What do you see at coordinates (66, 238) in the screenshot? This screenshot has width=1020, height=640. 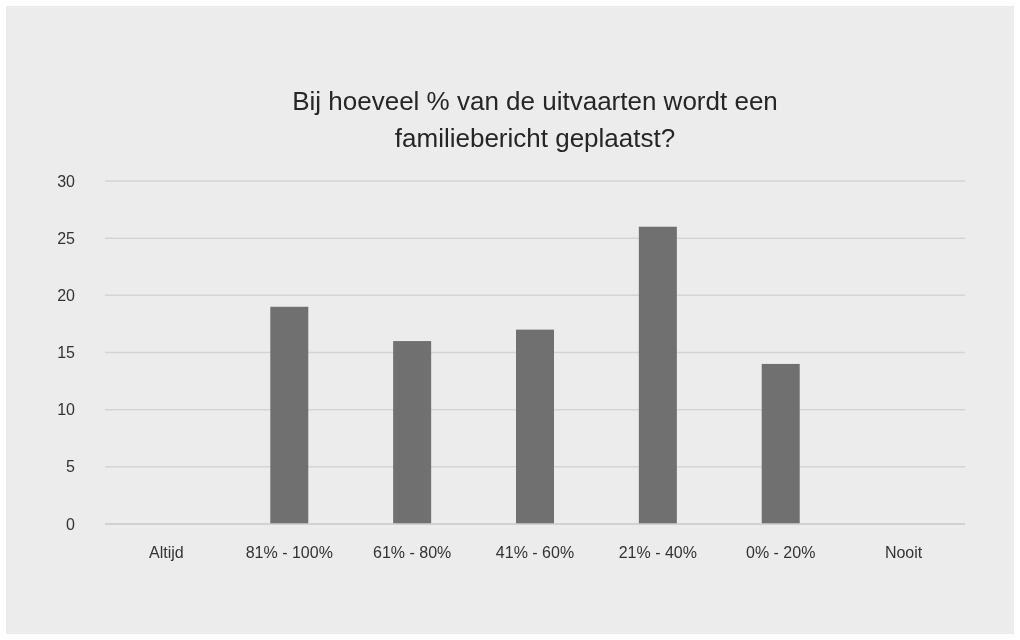 I see `y-tick-label: 25` at bounding box center [66, 238].